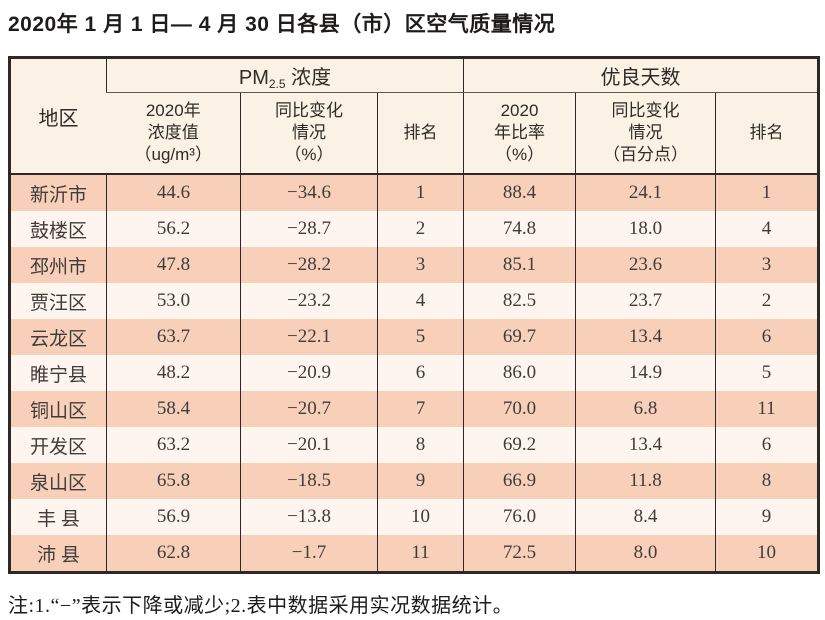  Describe the element at coordinates (519, 373) in the screenshot. I see `cell-good-rate: 86.0` at that location.